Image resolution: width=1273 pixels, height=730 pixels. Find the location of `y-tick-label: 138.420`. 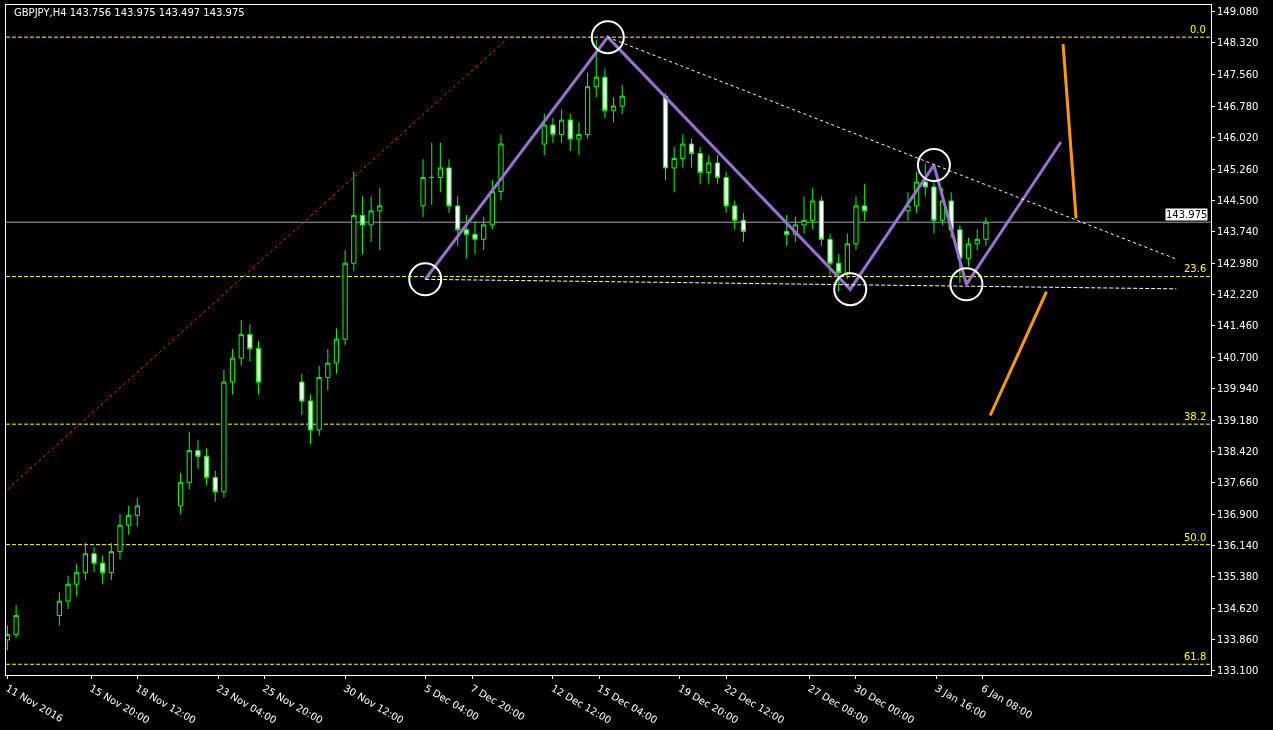

y-tick-label: 138.420 is located at coordinates (1238, 451).